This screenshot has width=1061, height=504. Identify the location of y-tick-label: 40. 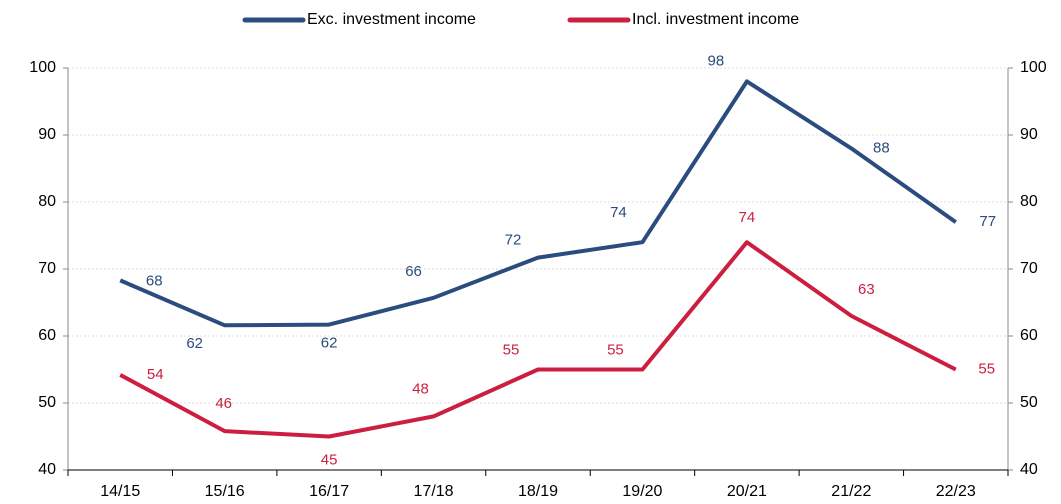
(47, 469).